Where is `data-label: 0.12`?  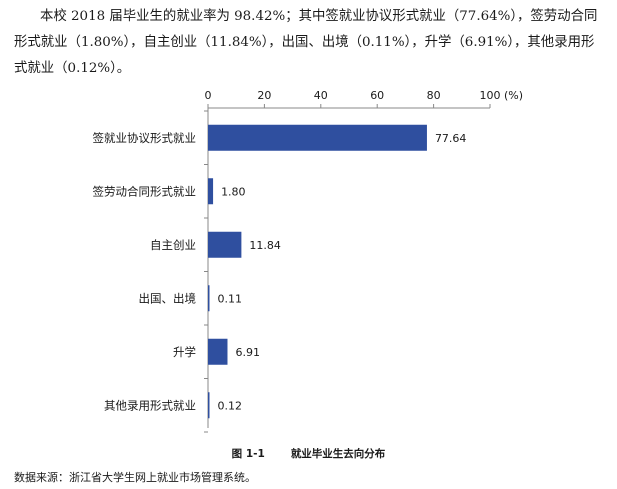 data-label: 0.12 is located at coordinates (230, 405).